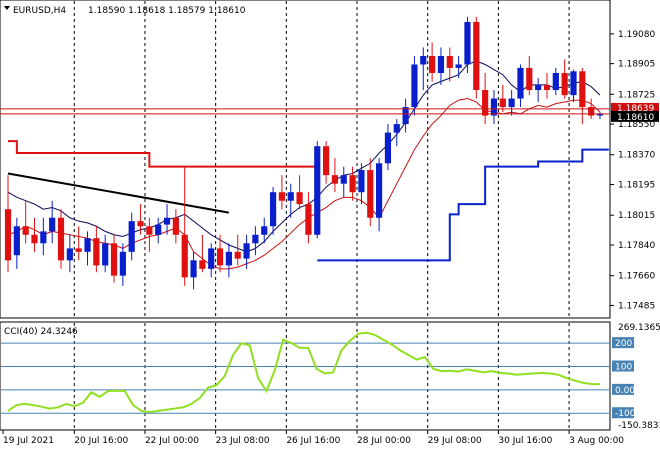 This screenshot has height=450, width=660. I want to click on dropdown-arrow-icon, so click(7, 8).